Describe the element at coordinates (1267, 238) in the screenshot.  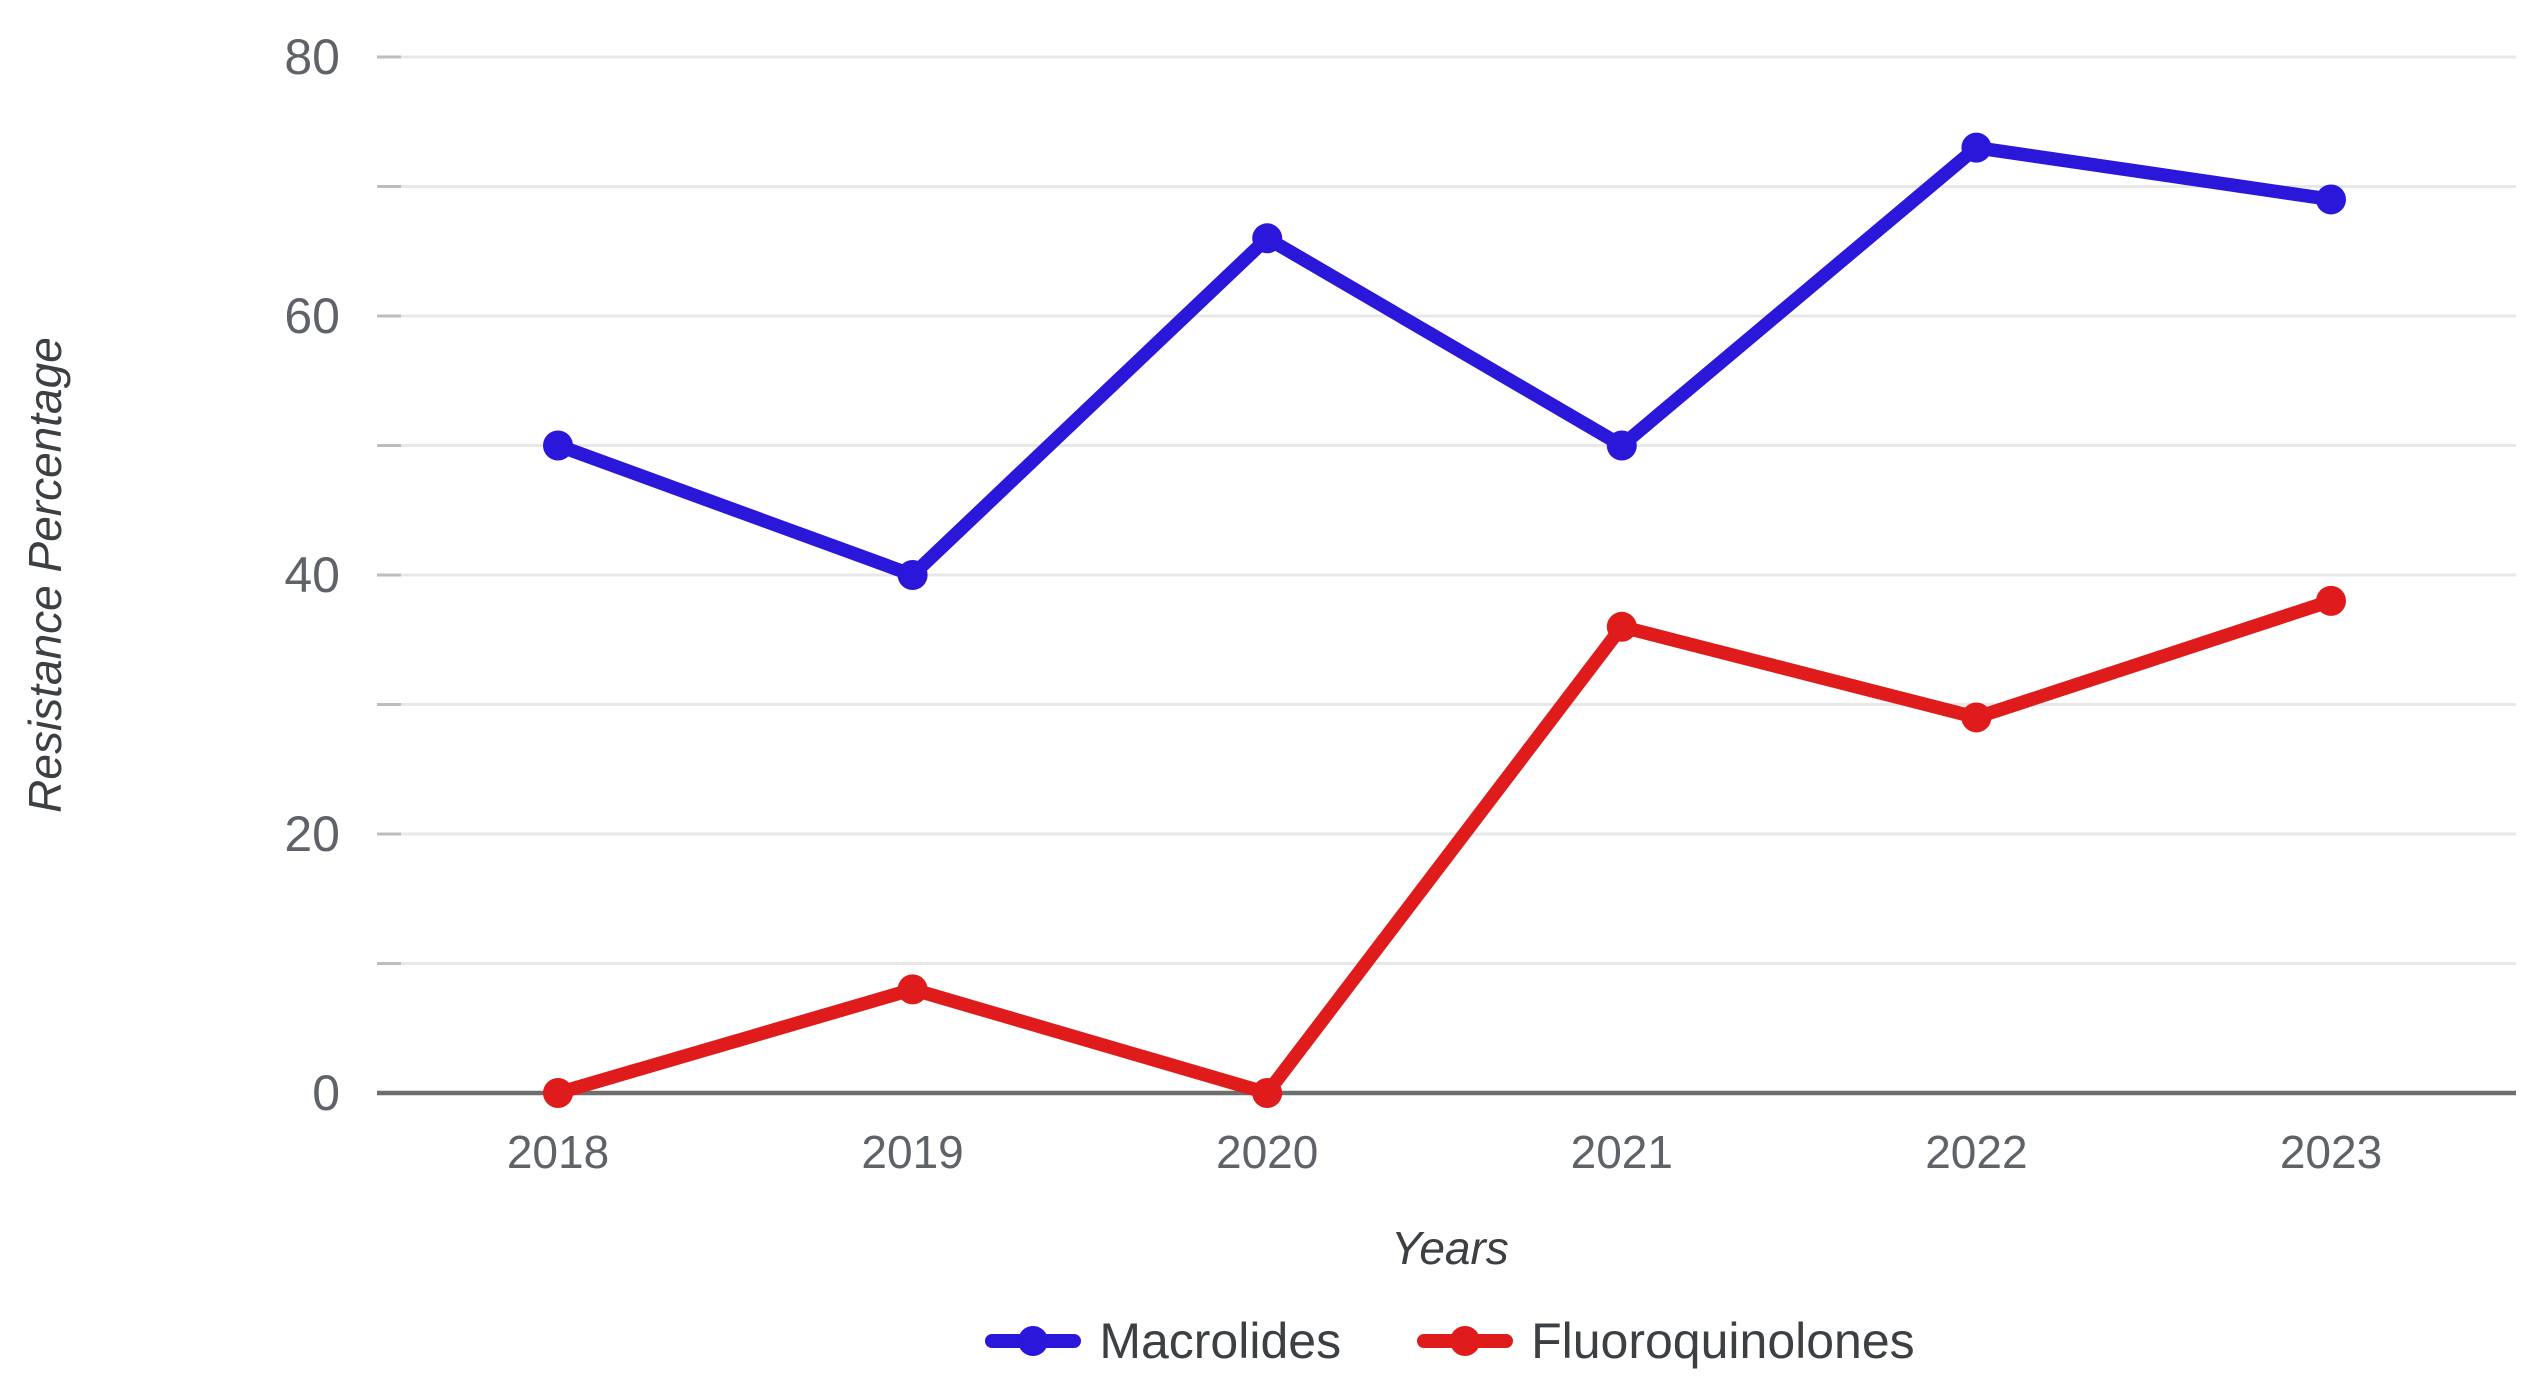
I see `data-point-macrolides-2020` at that location.